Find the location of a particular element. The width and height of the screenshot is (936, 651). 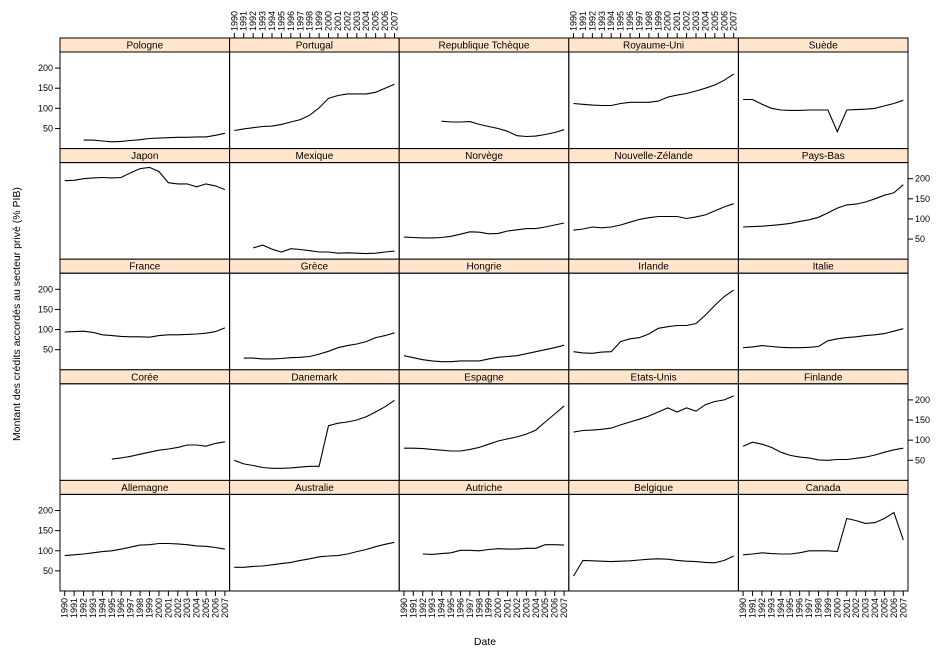

strip-label-pays-bas: Pays-Bas is located at coordinates (823, 156).